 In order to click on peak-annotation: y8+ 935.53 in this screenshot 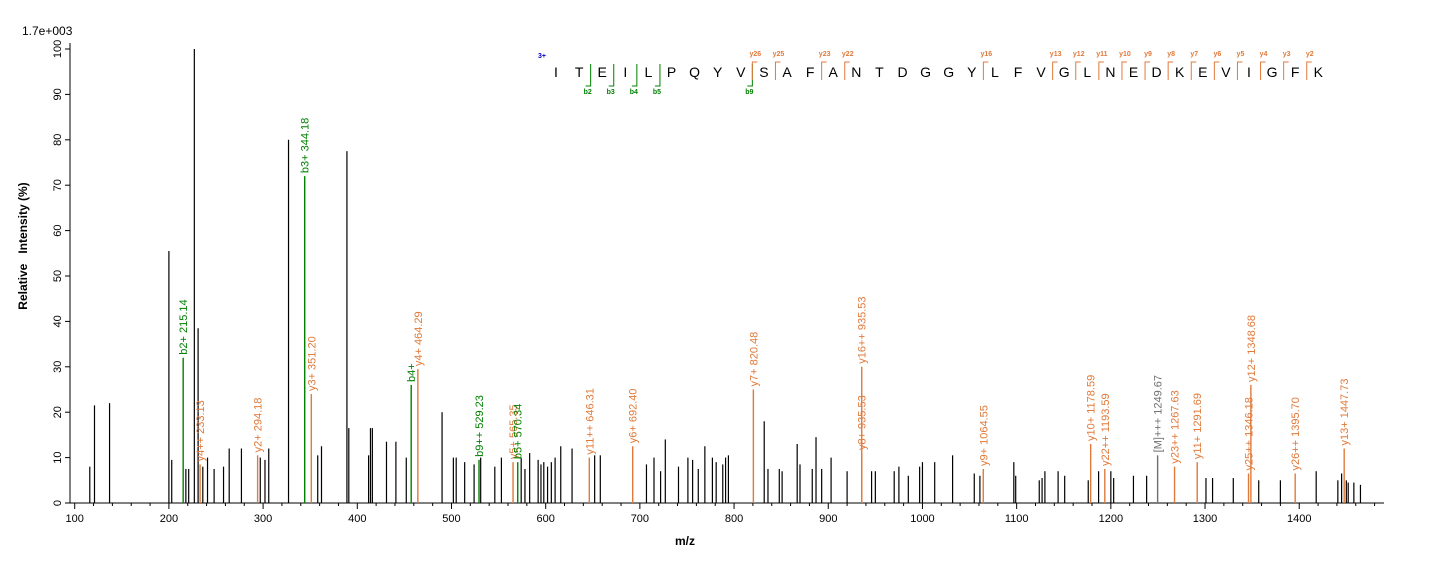, I will do `click(863, 422)`.